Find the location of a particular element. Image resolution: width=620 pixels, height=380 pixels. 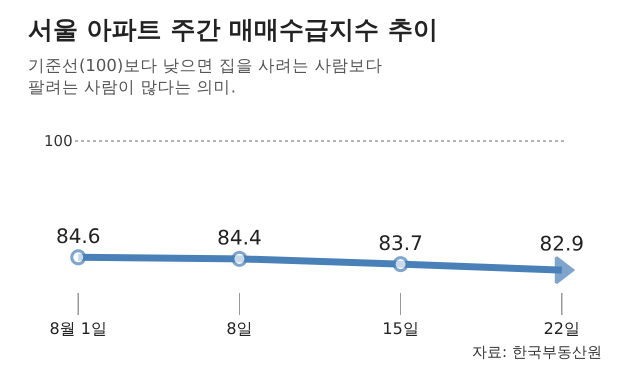

ref-line-label: 100 is located at coordinates (58, 141).